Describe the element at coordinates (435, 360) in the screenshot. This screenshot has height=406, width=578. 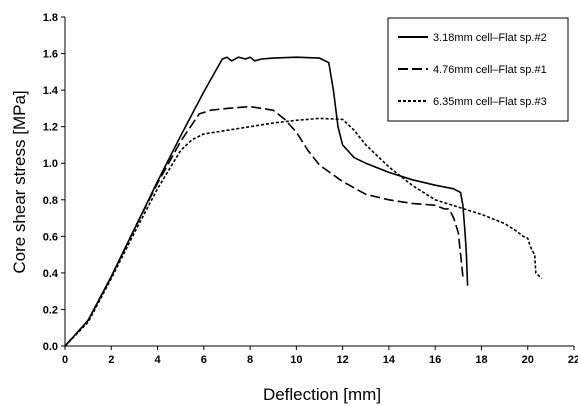
I see `x-tick-label: 16` at that location.